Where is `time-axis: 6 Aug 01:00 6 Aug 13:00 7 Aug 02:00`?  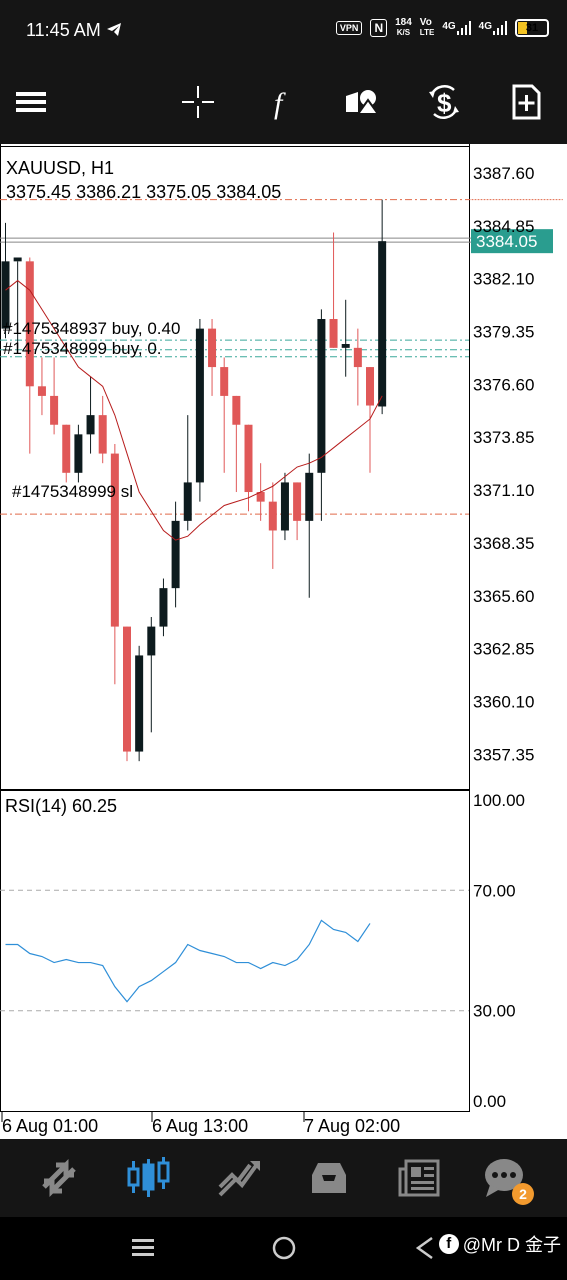 time-axis: 6 Aug 01:00 6 Aug 13:00 7 Aug 02:00 is located at coordinates (200, 1124).